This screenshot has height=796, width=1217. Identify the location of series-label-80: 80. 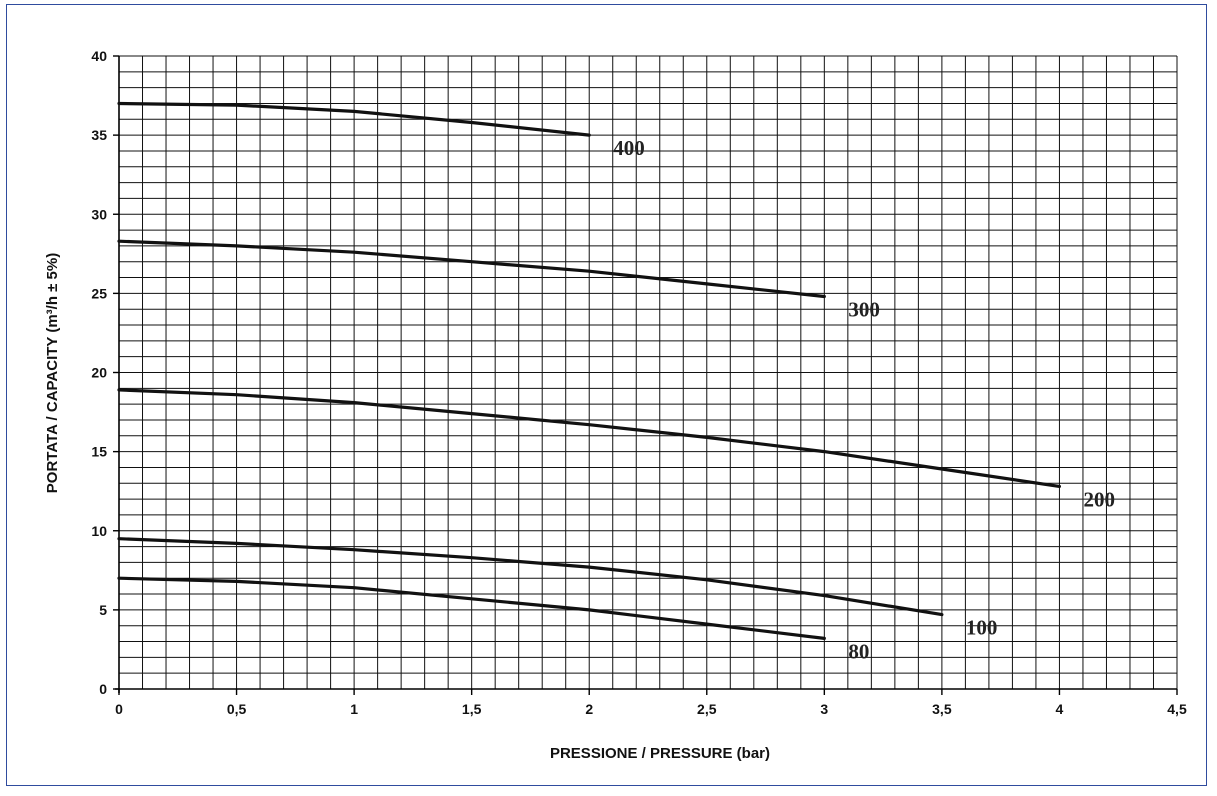
(858, 651).